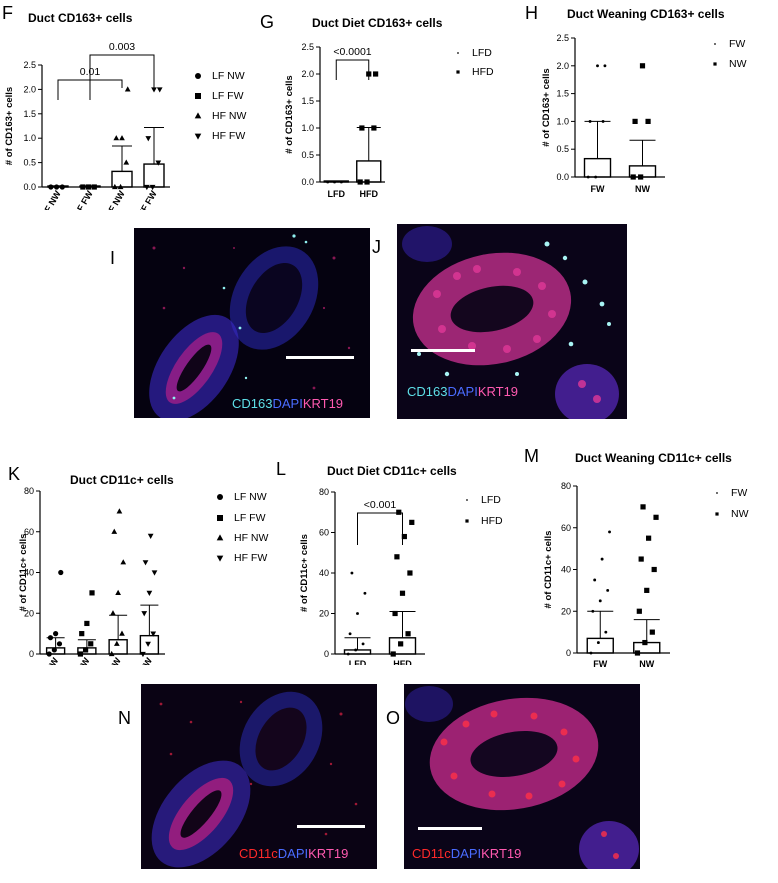 This screenshot has width=778, height=883. Describe the element at coordinates (250, 518) in the screenshot. I see `legend-label: LF FW` at that location.